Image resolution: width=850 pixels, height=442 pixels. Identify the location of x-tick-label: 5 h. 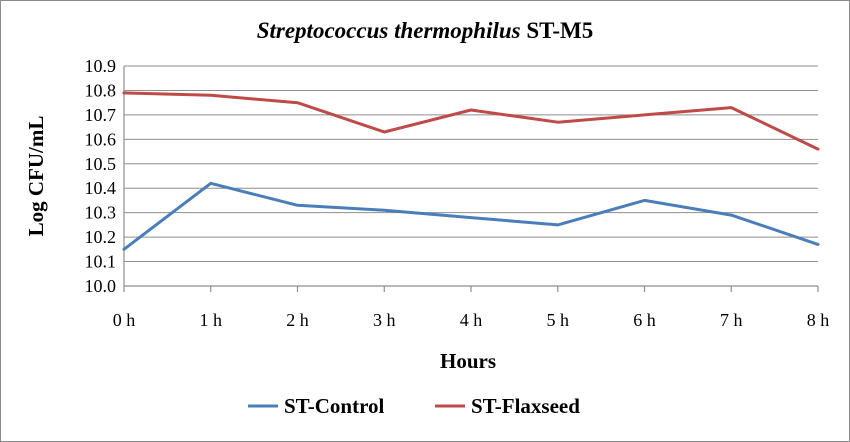
(558, 320).